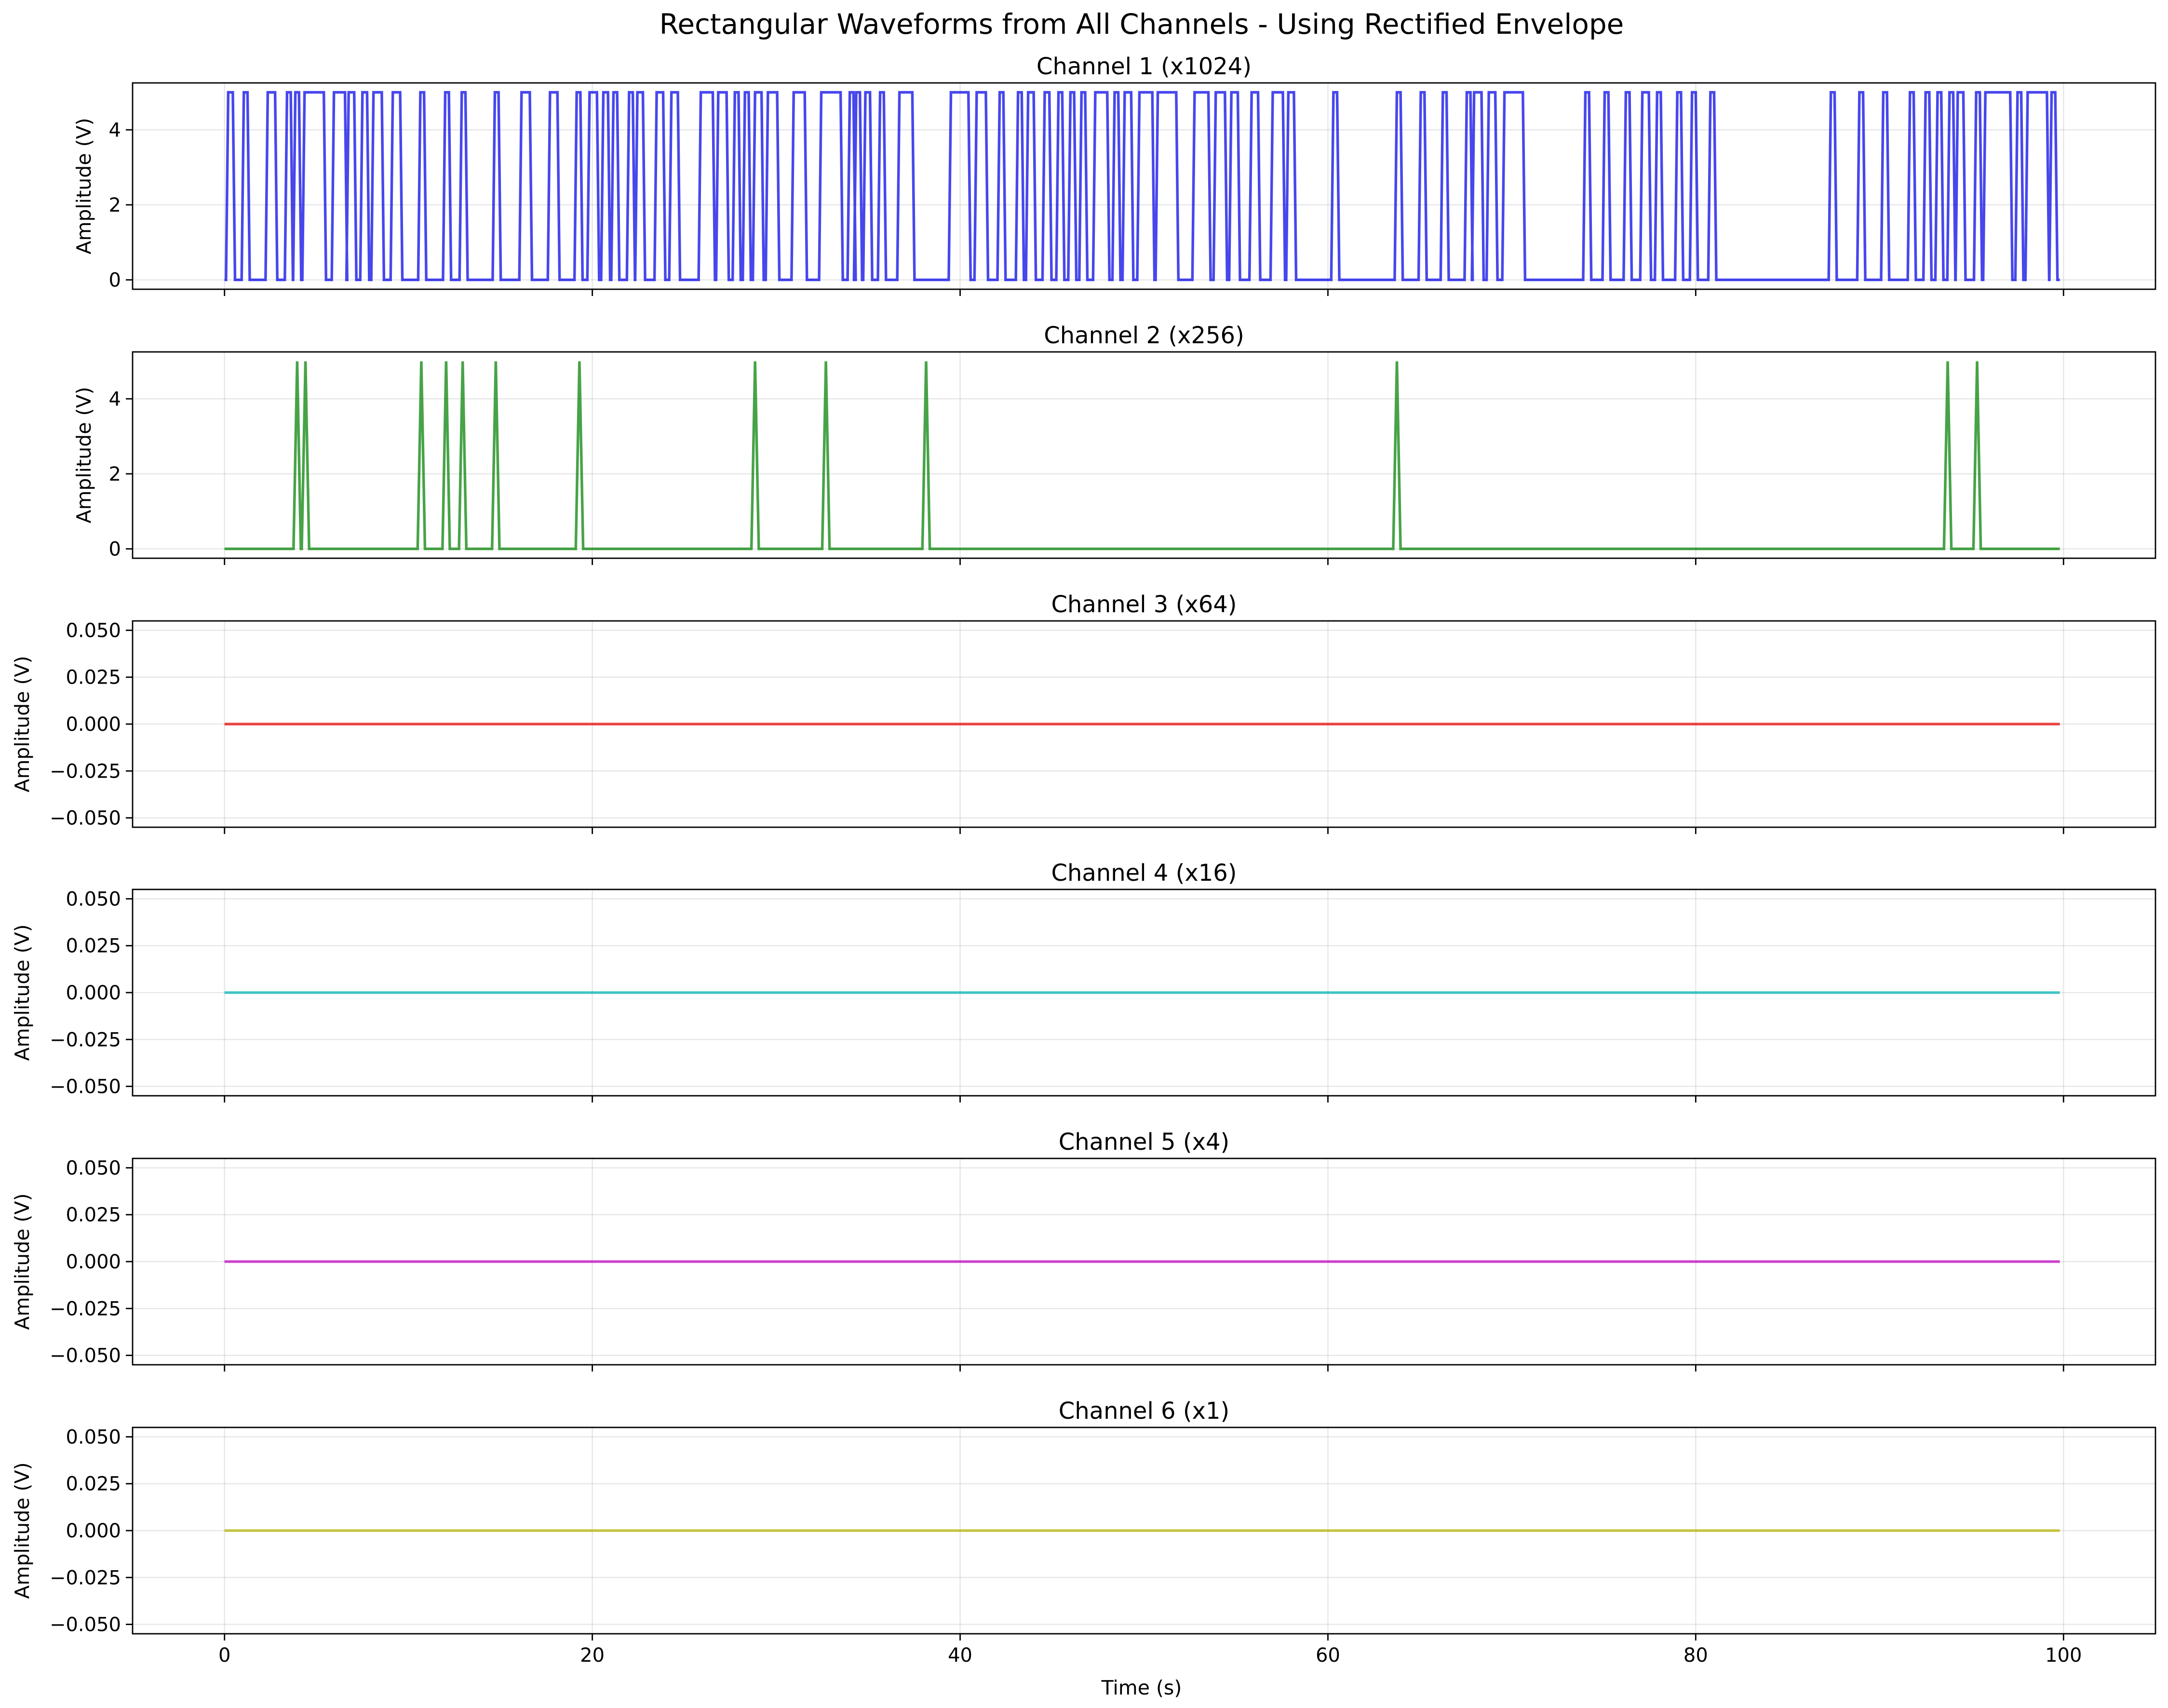  What do you see at coordinates (2063, 1655) in the screenshot?
I see `x-tick-label: 100` at bounding box center [2063, 1655].